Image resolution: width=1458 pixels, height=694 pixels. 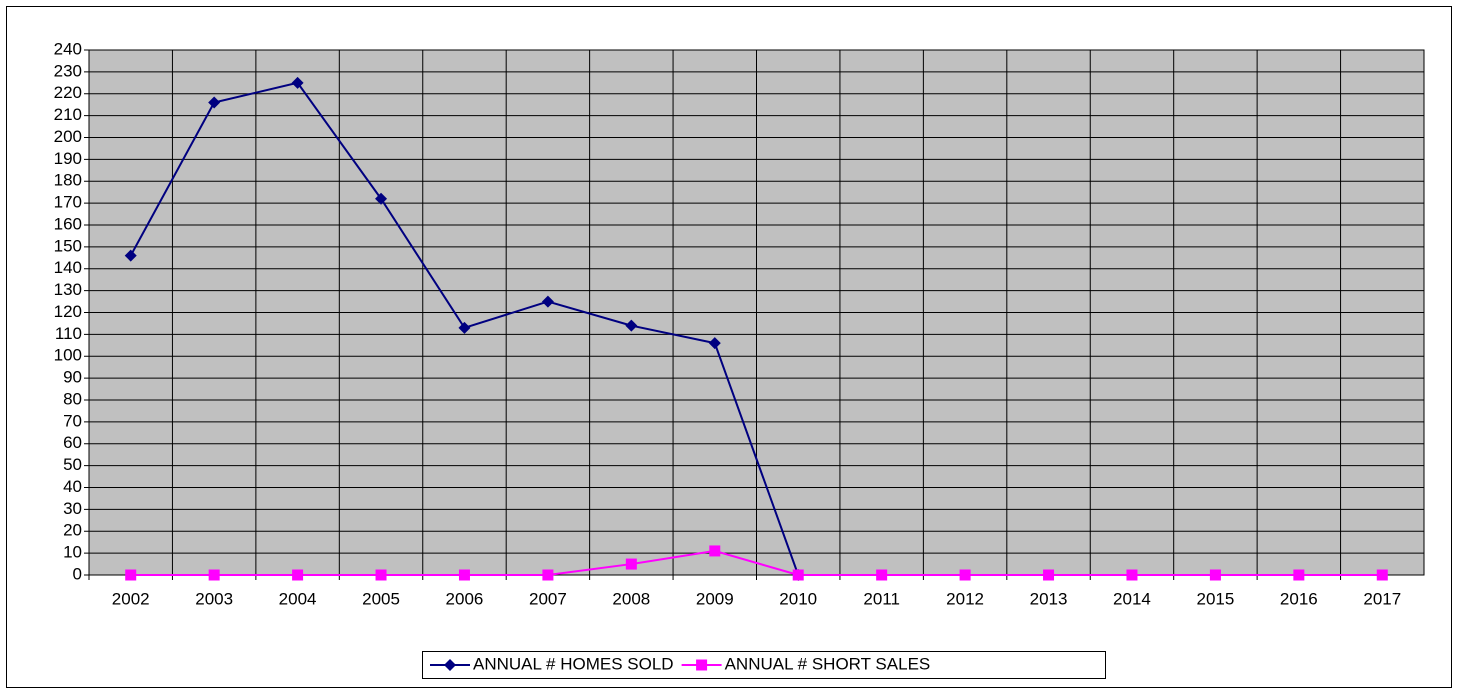 What do you see at coordinates (68, 223) in the screenshot?
I see `y-tick-label: 160` at bounding box center [68, 223].